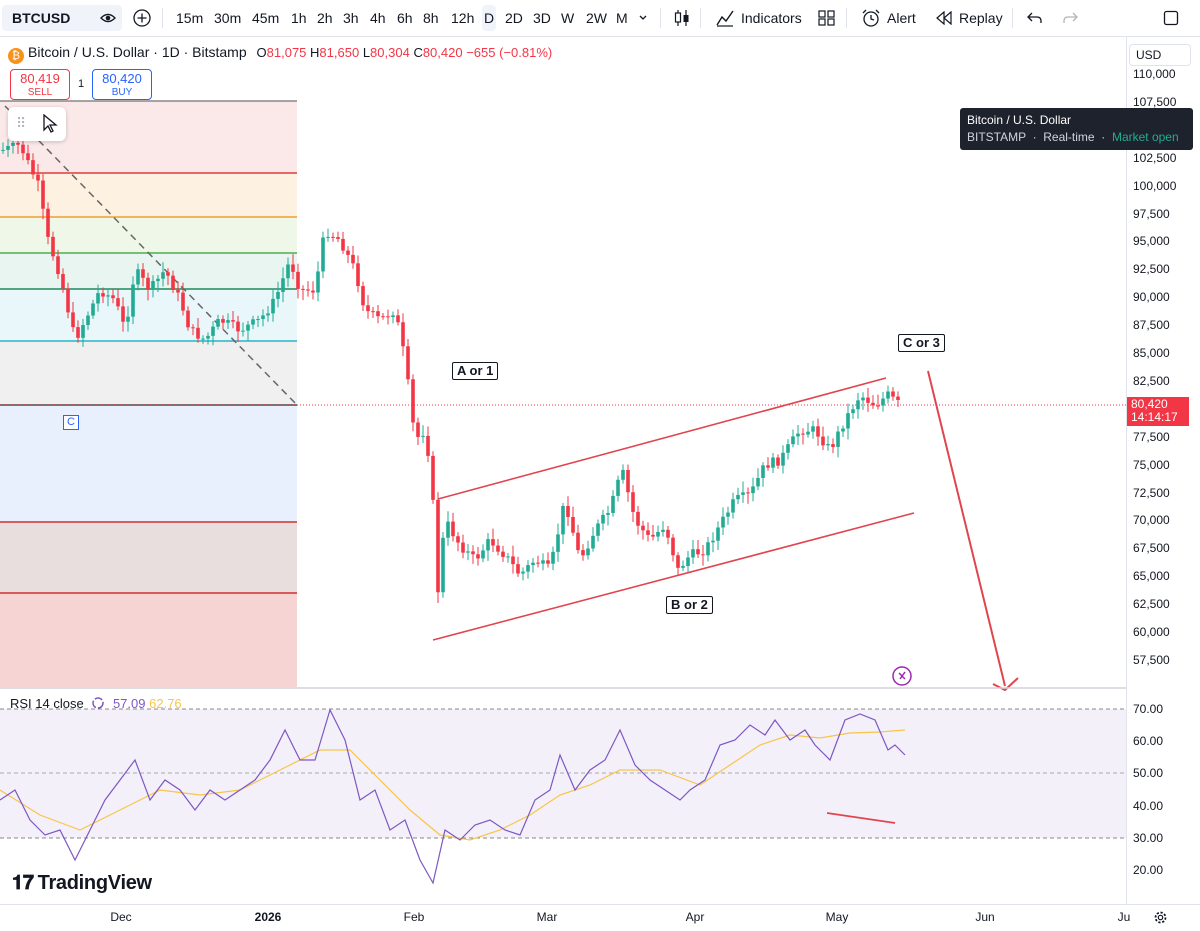  What do you see at coordinates (431, 18) in the screenshot?
I see `interval-8h: 8h` at bounding box center [431, 18].